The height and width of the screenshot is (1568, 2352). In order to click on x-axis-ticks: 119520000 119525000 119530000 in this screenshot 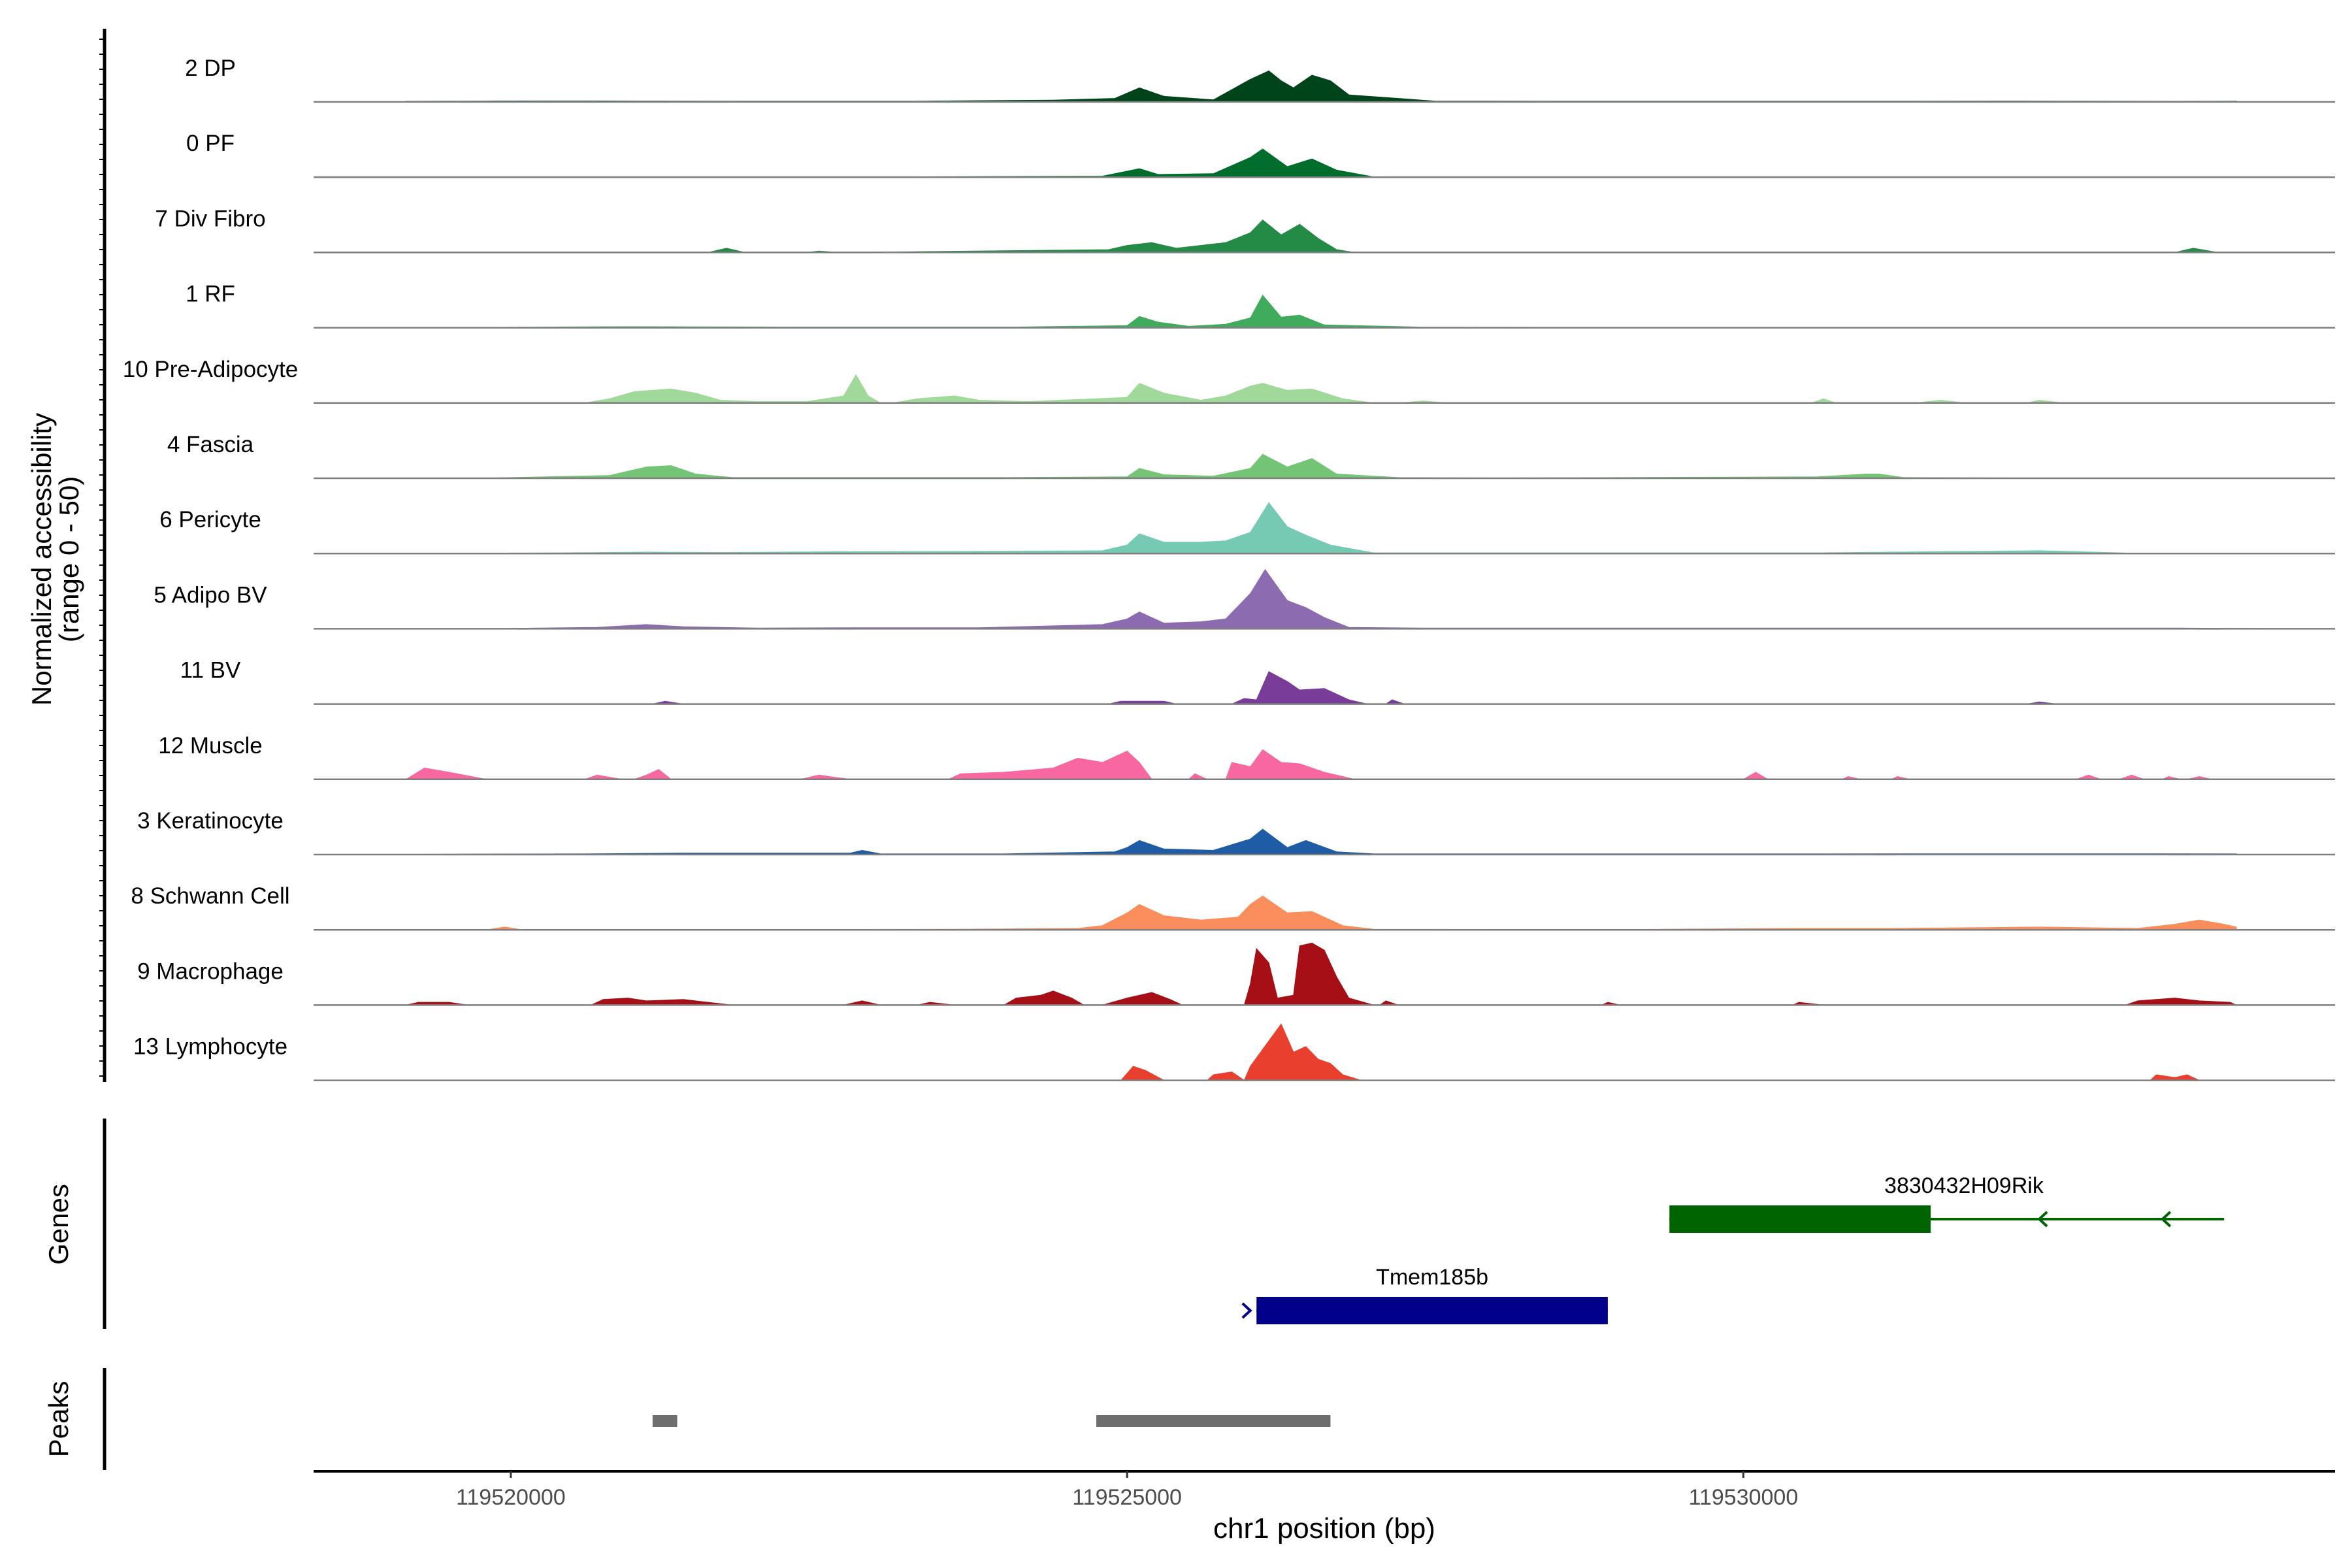, I will do `click(1127, 1490)`.